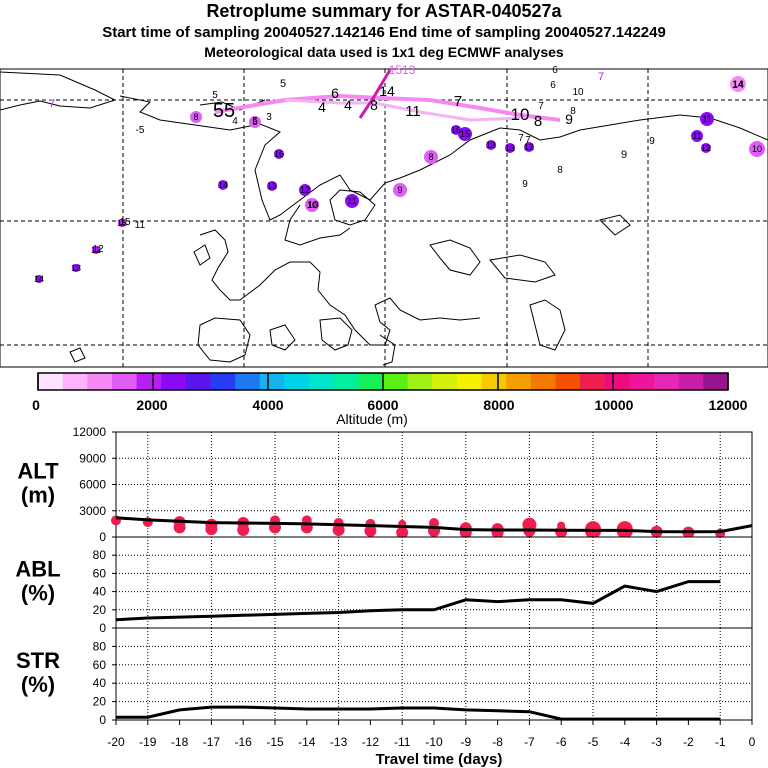  I want to click on alt-panel-label: ALT, so click(38, 471).